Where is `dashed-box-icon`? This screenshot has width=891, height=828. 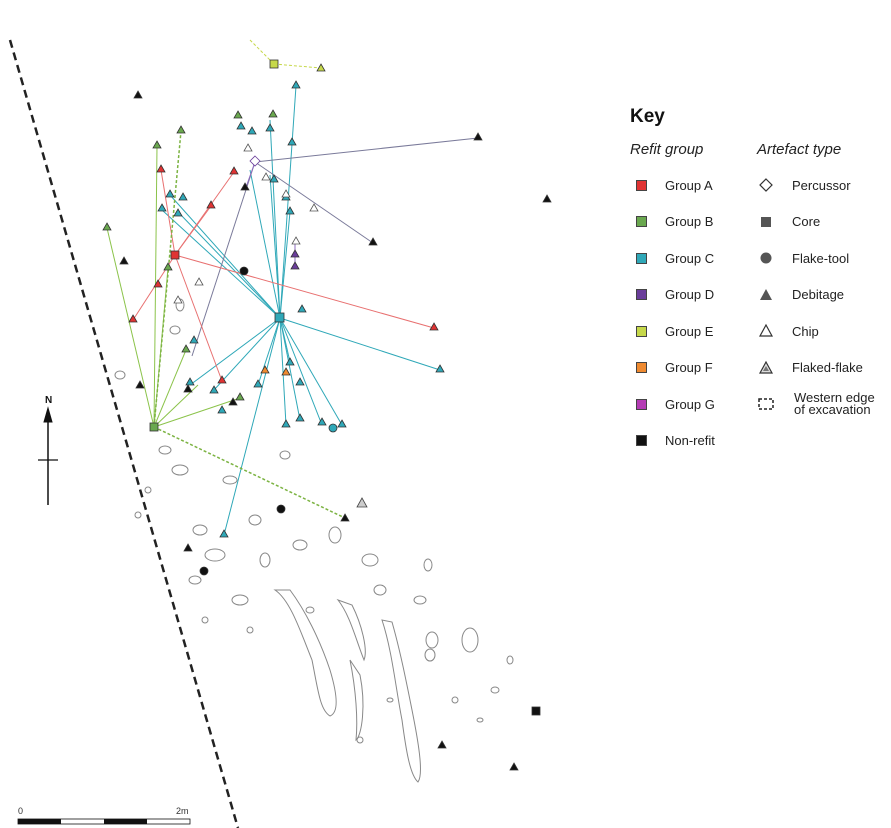 dashed-box-icon is located at coordinates (766, 404).